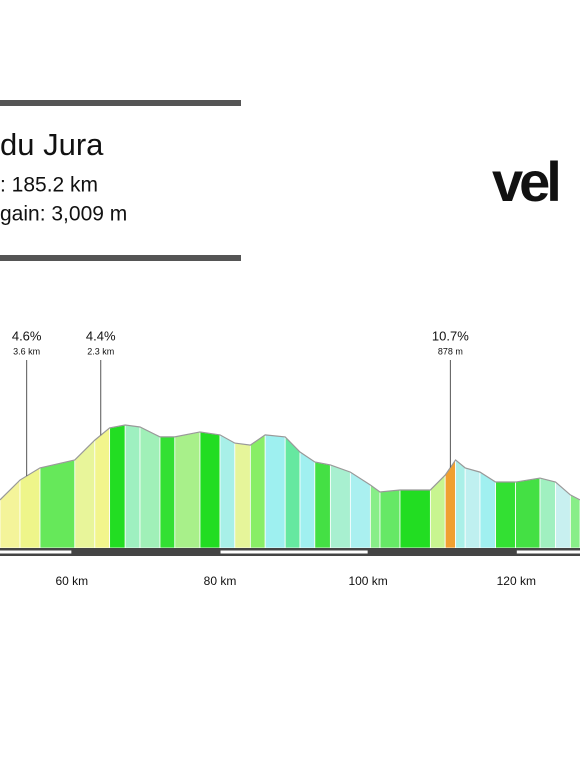 This screenshot has height=773, width=580. What do you see at coordinates (450, 351) in the screenshot?
I see `climb-length: 878 m` at bounding box center [450, 351].